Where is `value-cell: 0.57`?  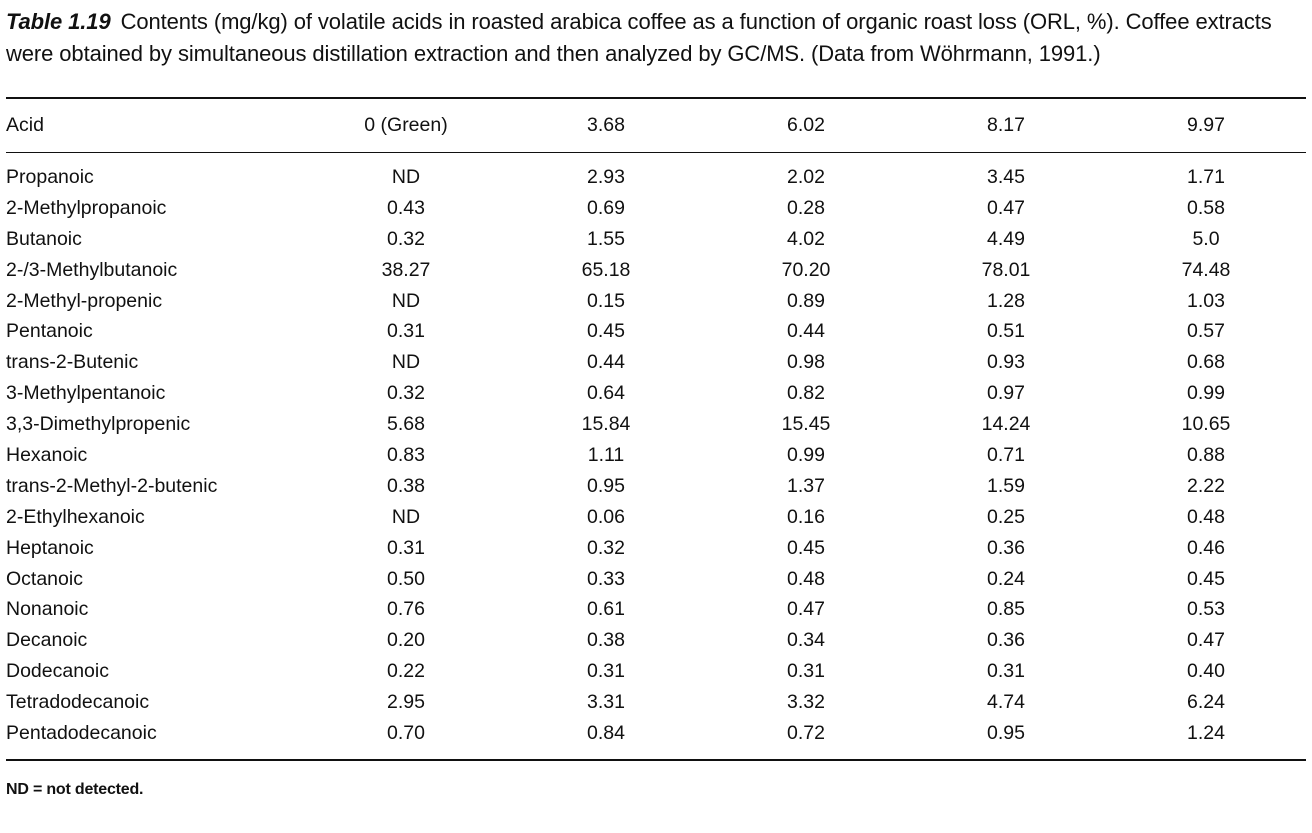
value-cell: 0.57 is located at coordinates (1206, 331).